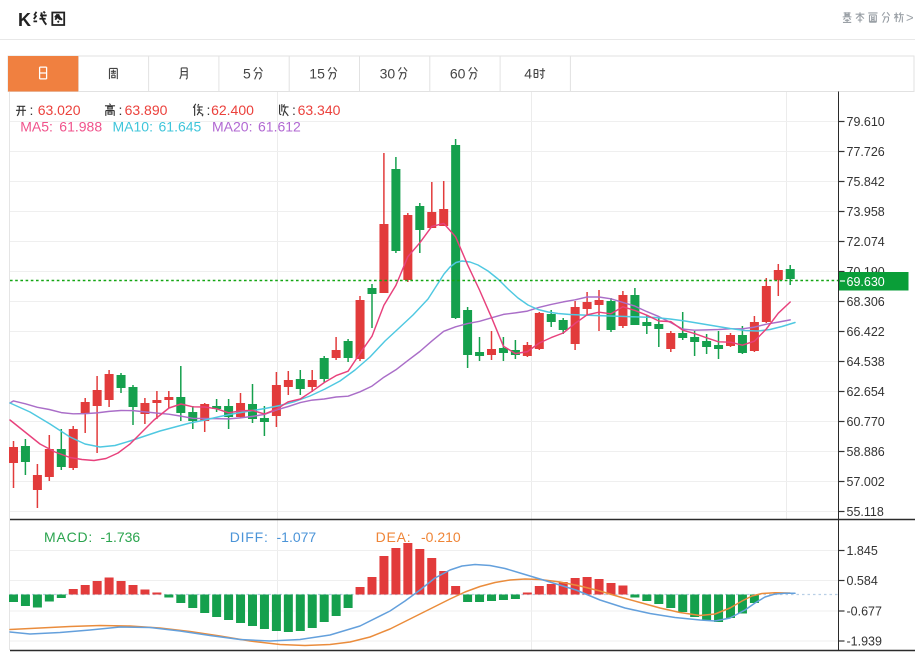 The image size is (915, 653). Describe the element at coordinates (24, 20) in the screenshot. I see `svg-text: K` at that location.